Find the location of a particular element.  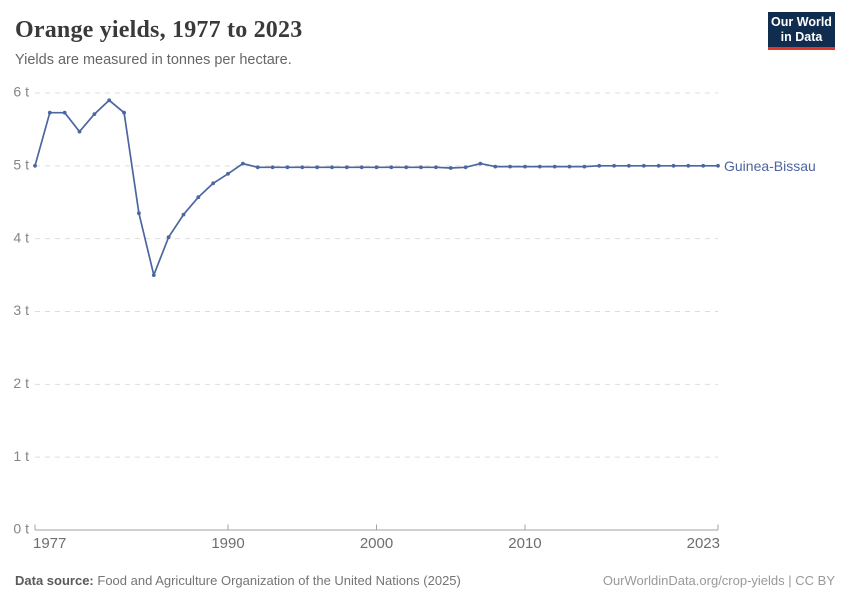

y-tick-label: 4 t is located at coordinates (21, 237).